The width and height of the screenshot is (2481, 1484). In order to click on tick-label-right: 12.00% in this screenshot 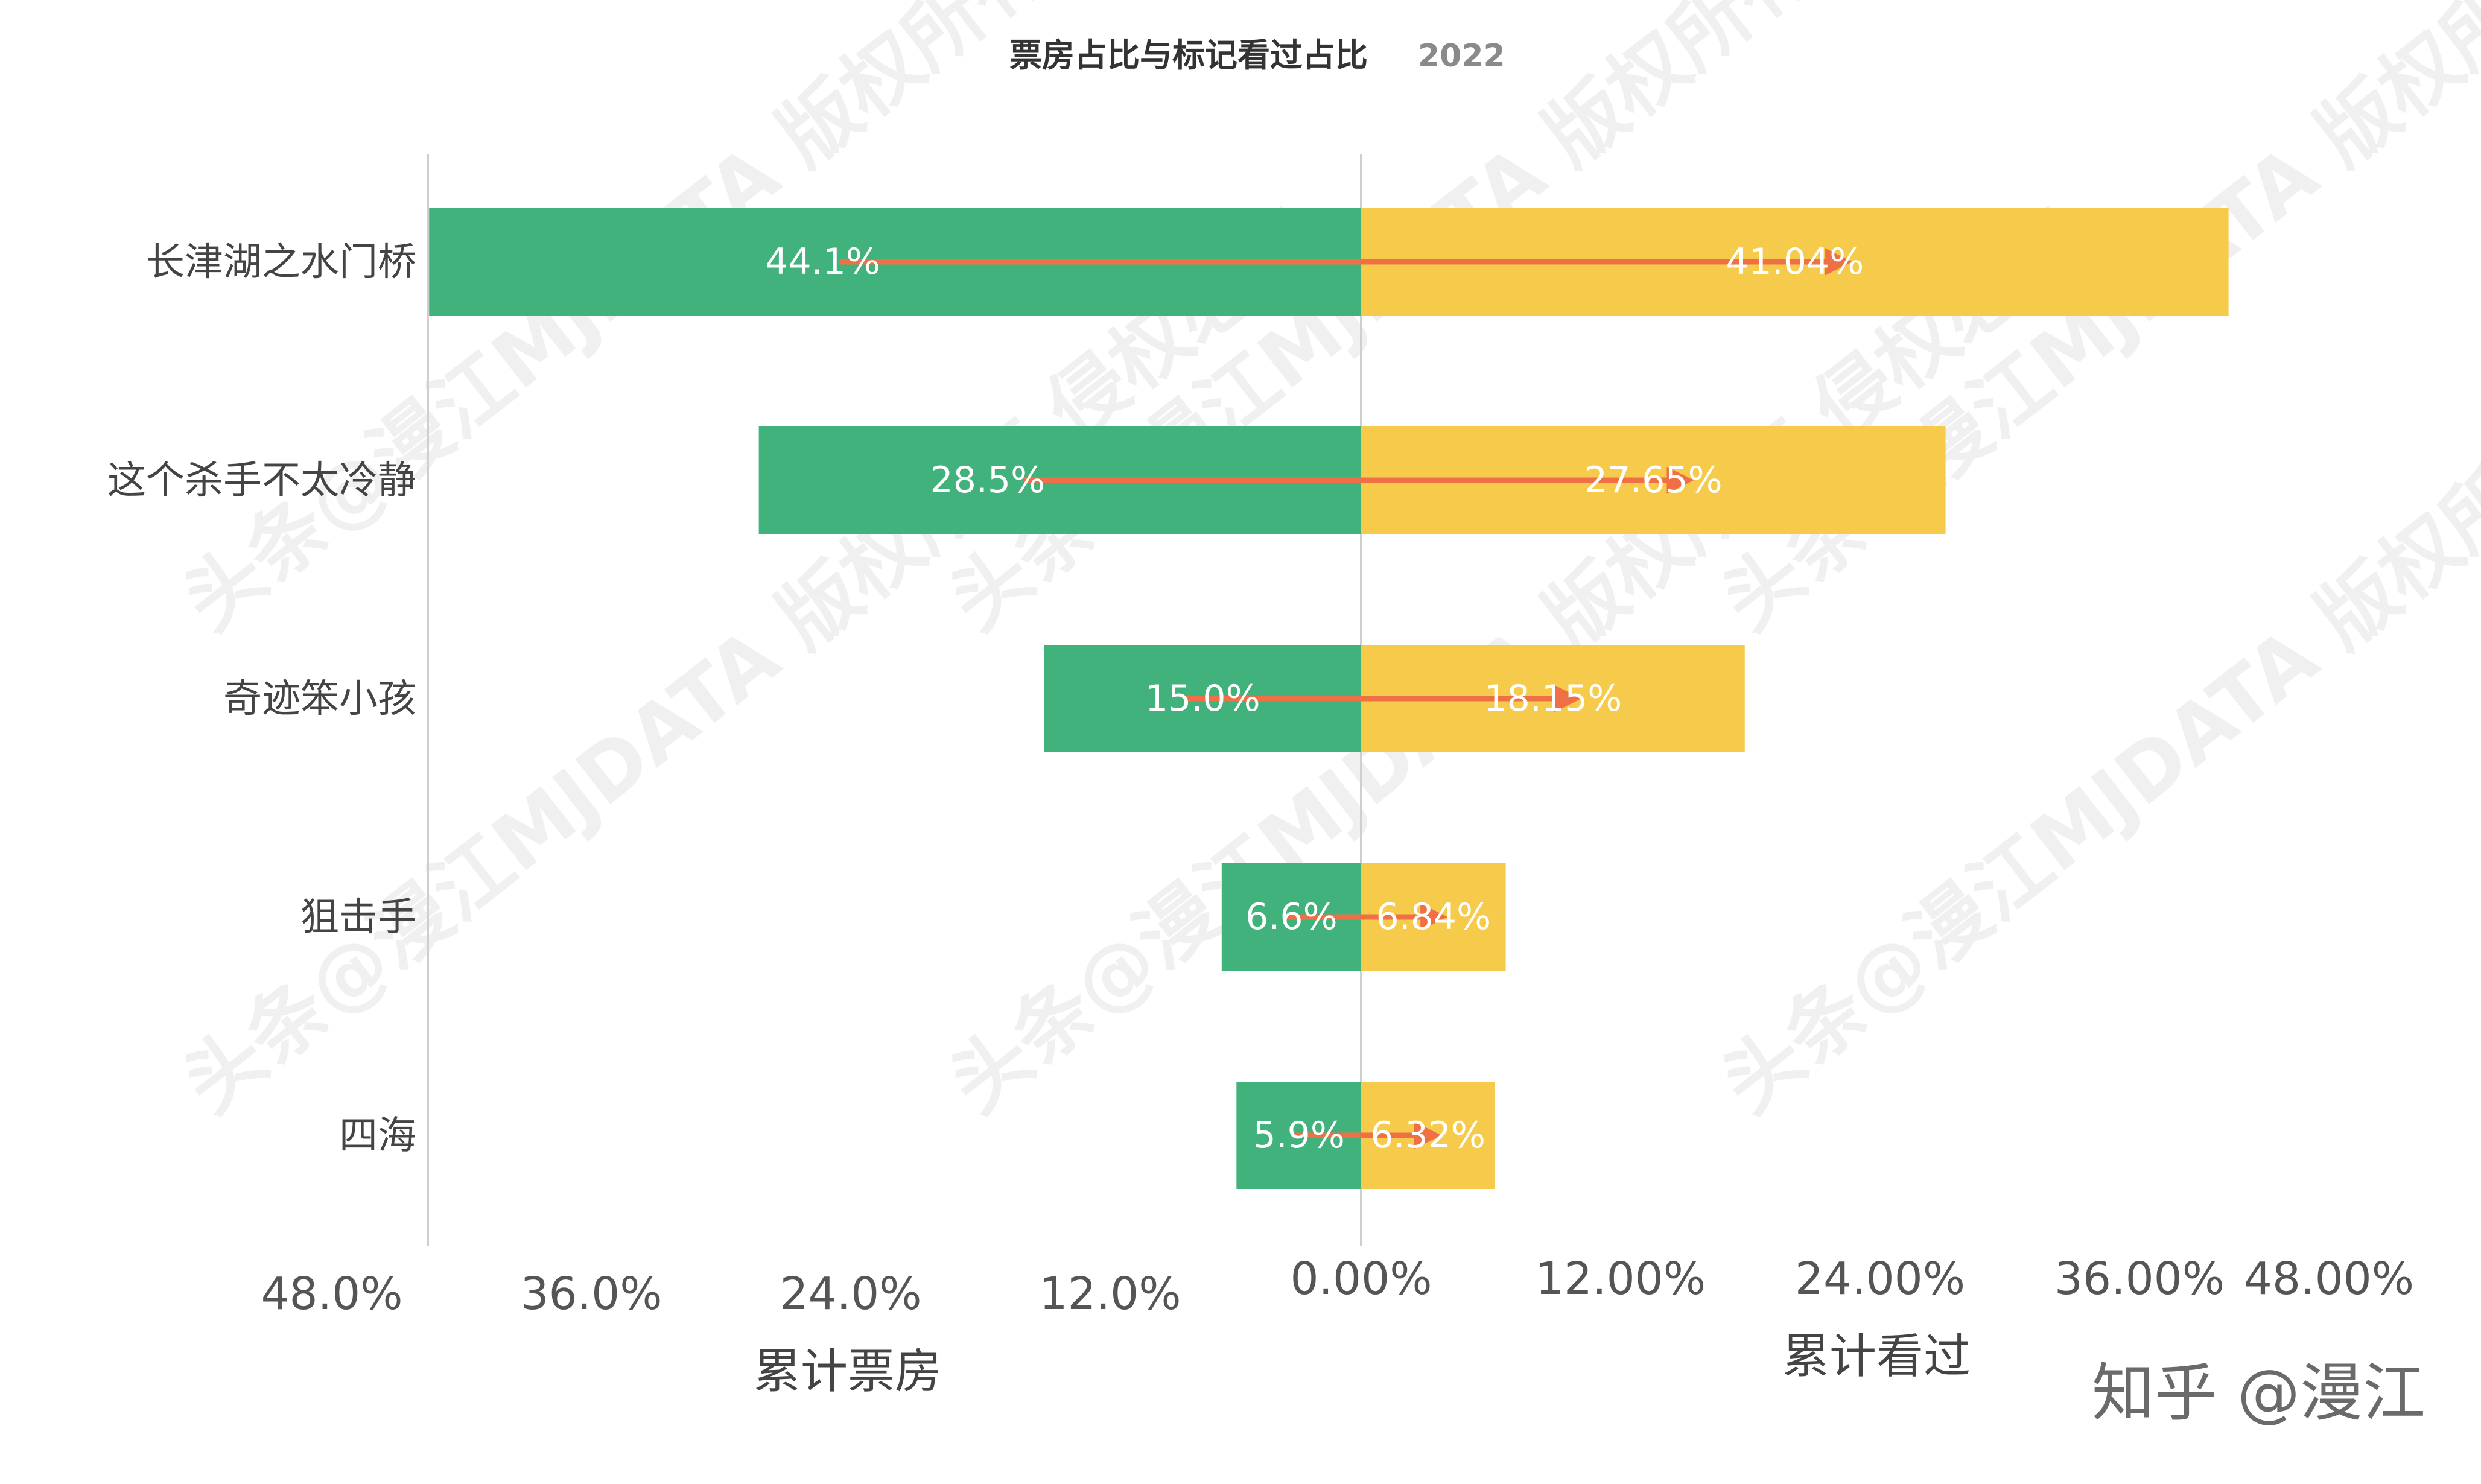, I will do `click(1621, 1279)`.